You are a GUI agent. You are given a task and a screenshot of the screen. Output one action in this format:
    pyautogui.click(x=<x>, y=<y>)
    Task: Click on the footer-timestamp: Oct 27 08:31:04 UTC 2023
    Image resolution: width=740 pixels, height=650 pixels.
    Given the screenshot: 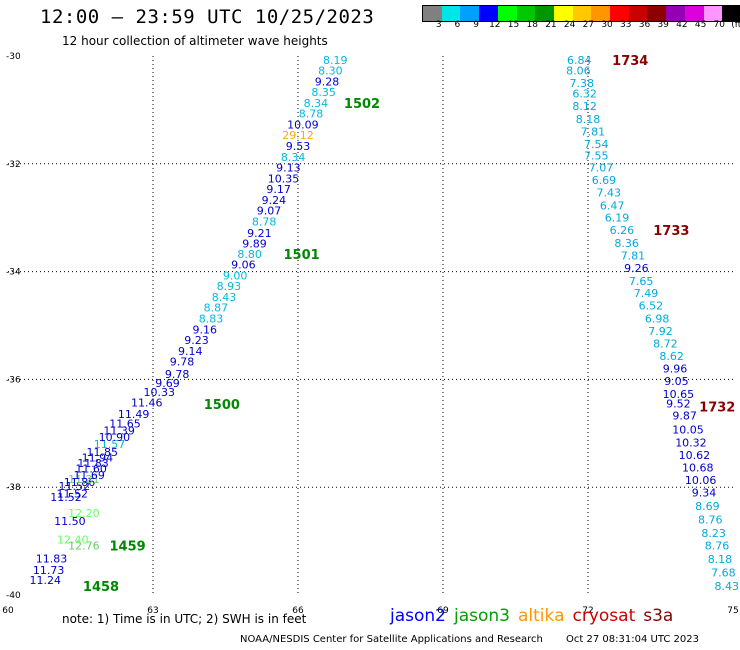 What is the action you would take?
    pyautogui.click(x=632, y=639)
    